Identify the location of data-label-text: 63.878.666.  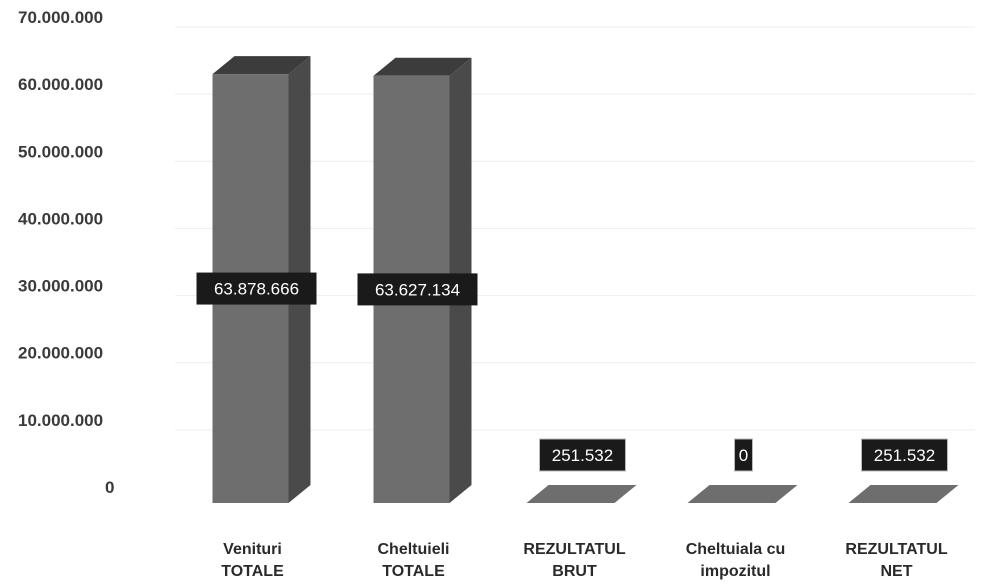
(256, 289).